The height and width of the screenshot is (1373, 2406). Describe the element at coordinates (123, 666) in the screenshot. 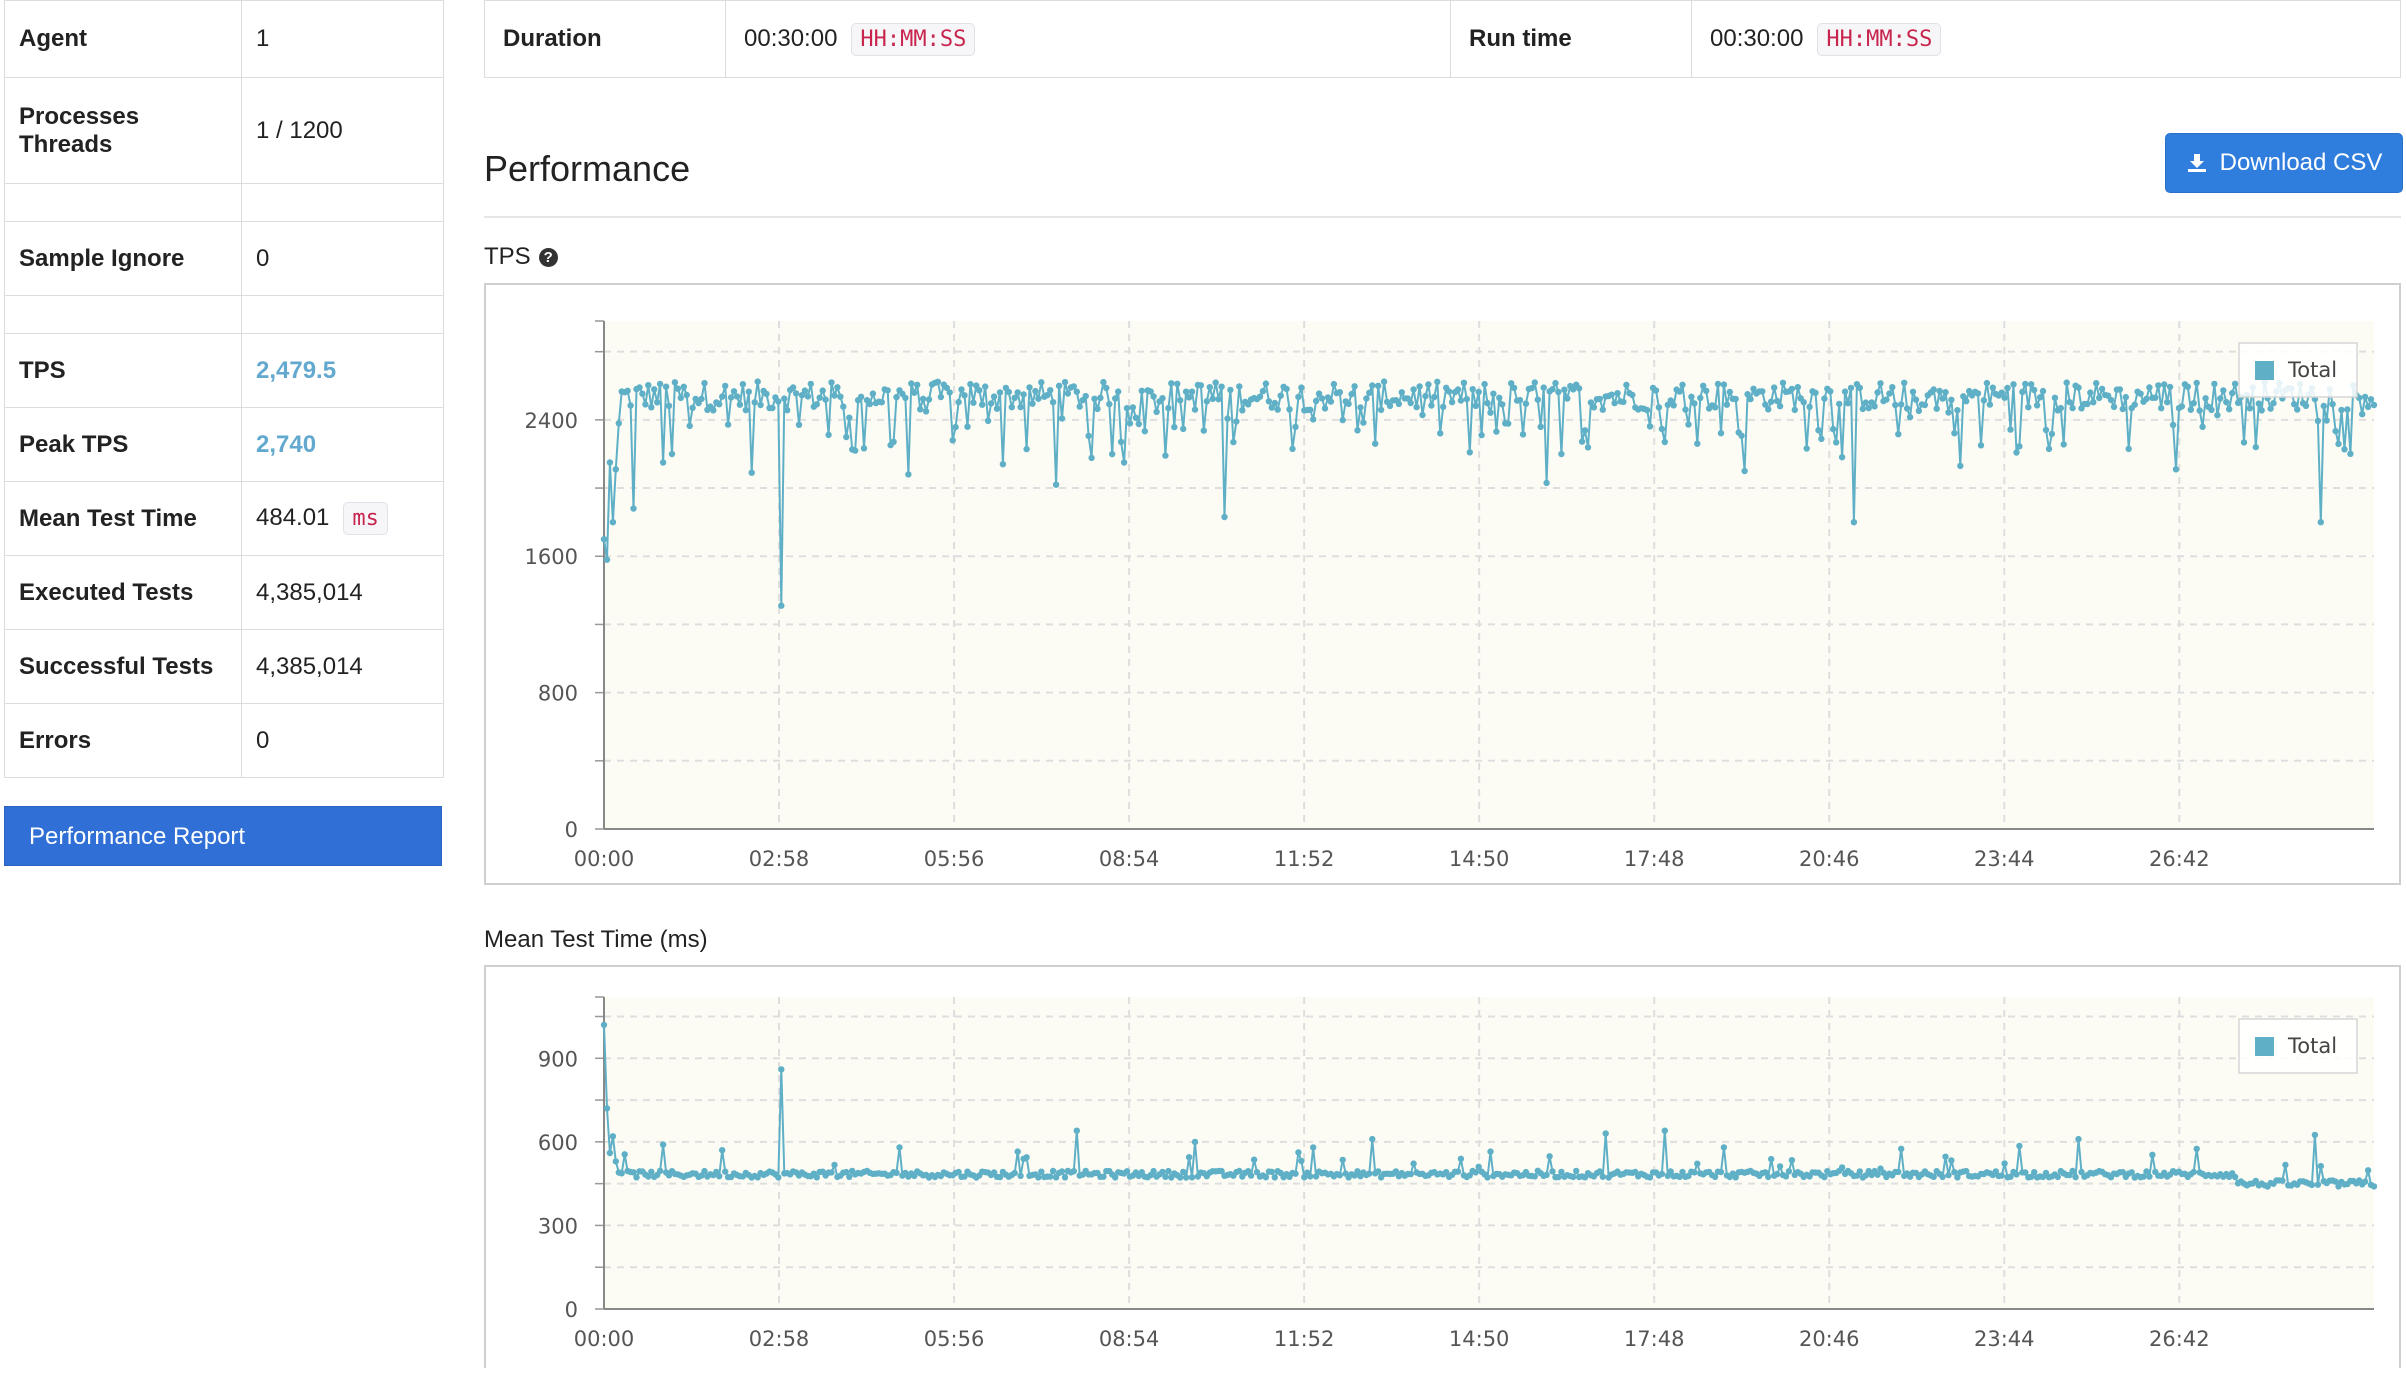

I see `stat-label: Successful Tests` at that location.